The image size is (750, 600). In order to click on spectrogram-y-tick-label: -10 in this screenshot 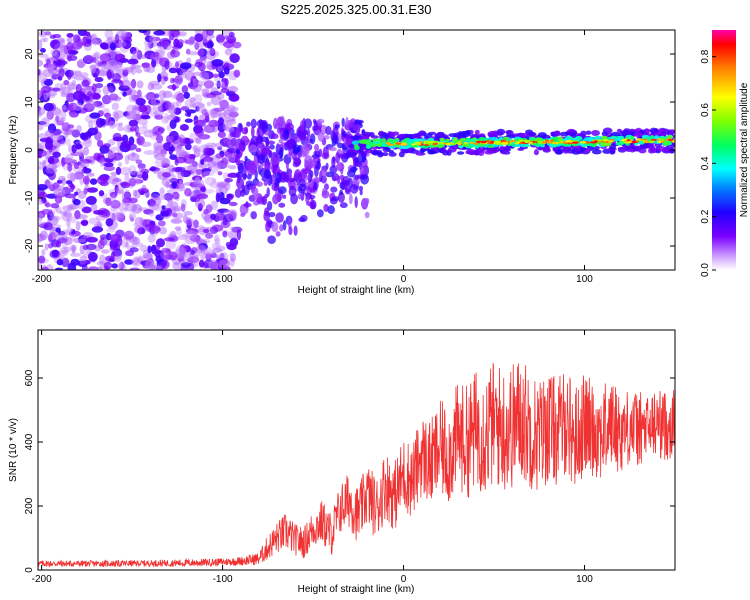, I will do `click(29, 197)`.